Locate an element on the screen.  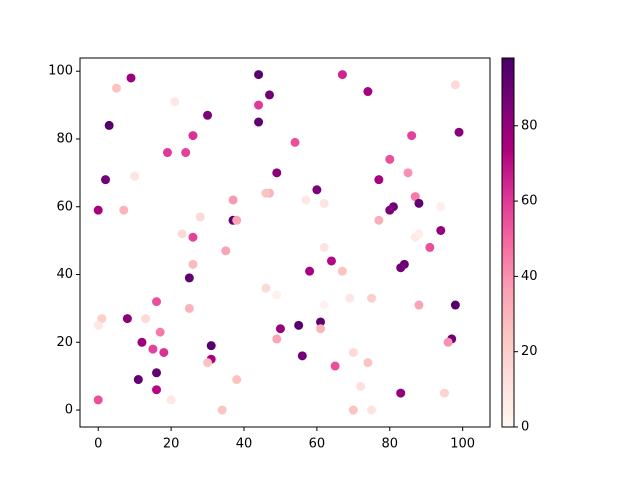
y-tick-label: 100 is located at coordinates (60, 71).